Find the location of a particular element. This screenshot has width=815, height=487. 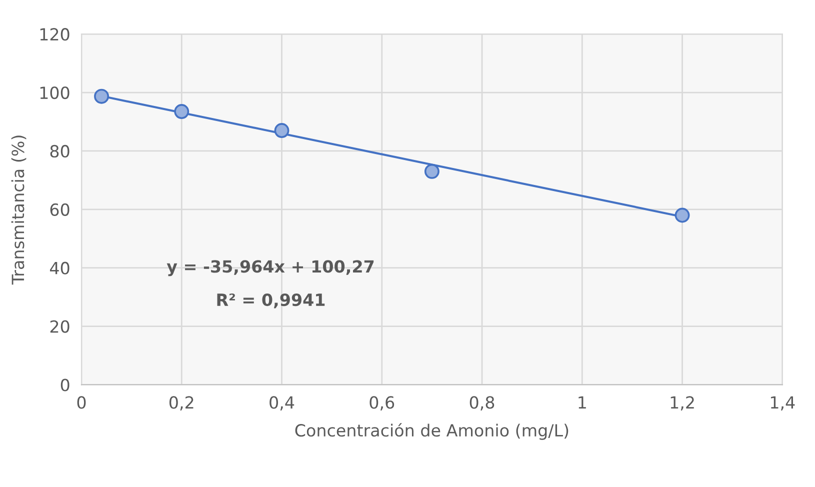

x-tick-label: 1,4 is located at coordinates (782, 403).